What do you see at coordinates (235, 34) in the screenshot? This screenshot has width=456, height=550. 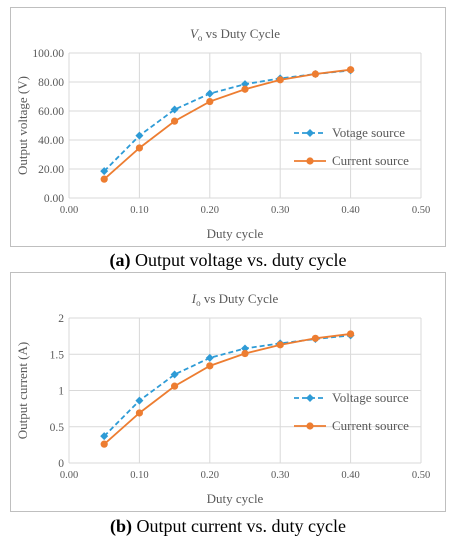 I see `chart-title: Vo vs Duty Cycle` at bounding box center [235, 34].